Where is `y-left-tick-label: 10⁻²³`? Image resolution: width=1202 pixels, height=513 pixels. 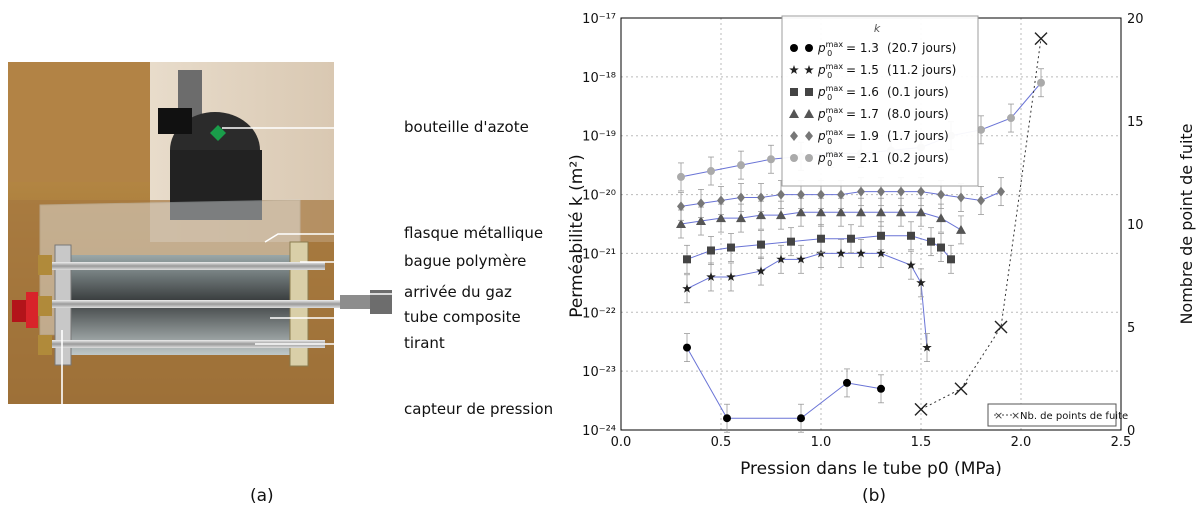
y-left-tick-label: 10⁻²³ is located at coordinates (599, 372).